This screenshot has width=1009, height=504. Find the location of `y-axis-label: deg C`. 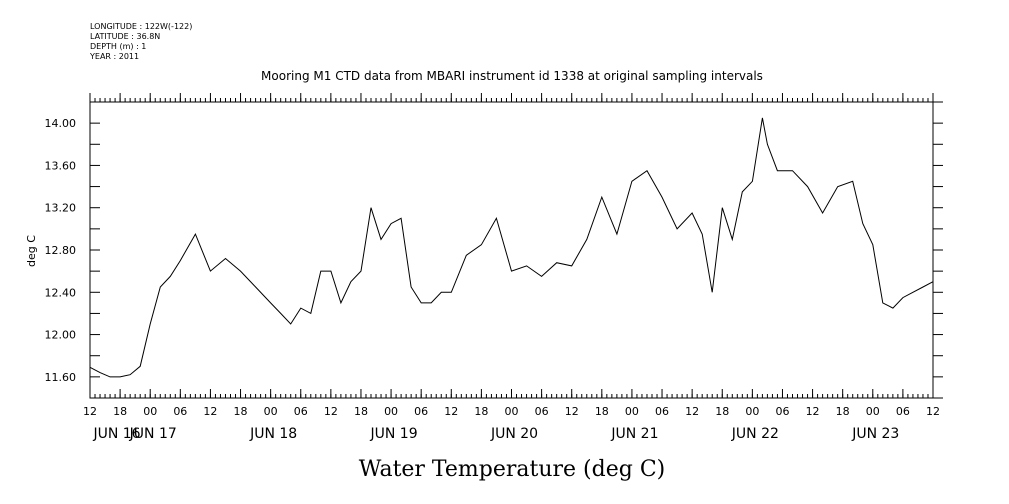

y-axis-label: deg C is located at coordinates (31, 251).